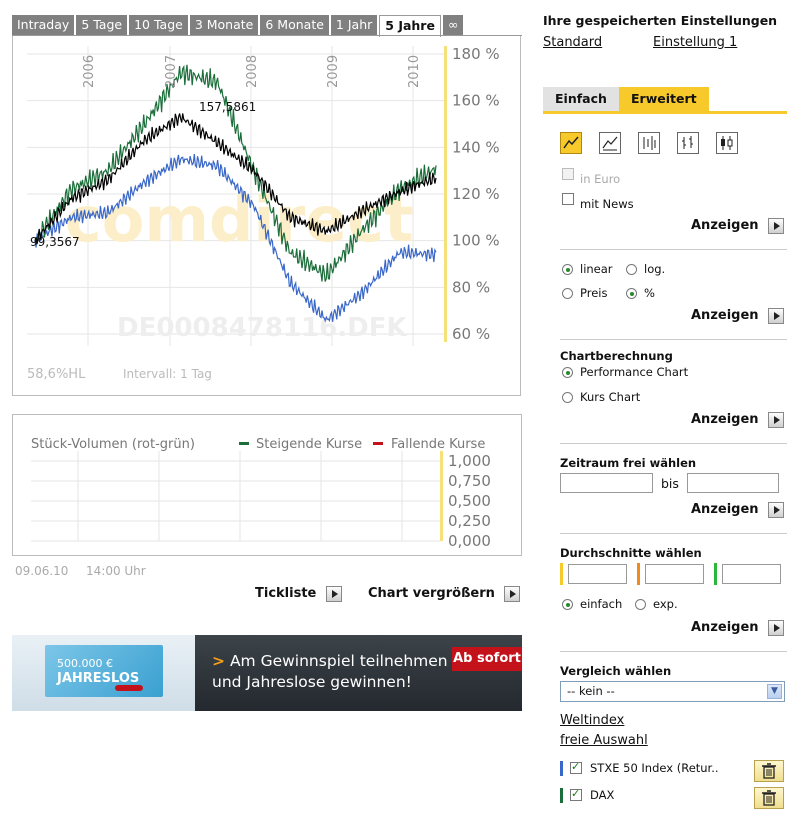 Image resolution: width=801 pixels, height=816 pixels. I want to click on avg3-input, so click(751, 574).